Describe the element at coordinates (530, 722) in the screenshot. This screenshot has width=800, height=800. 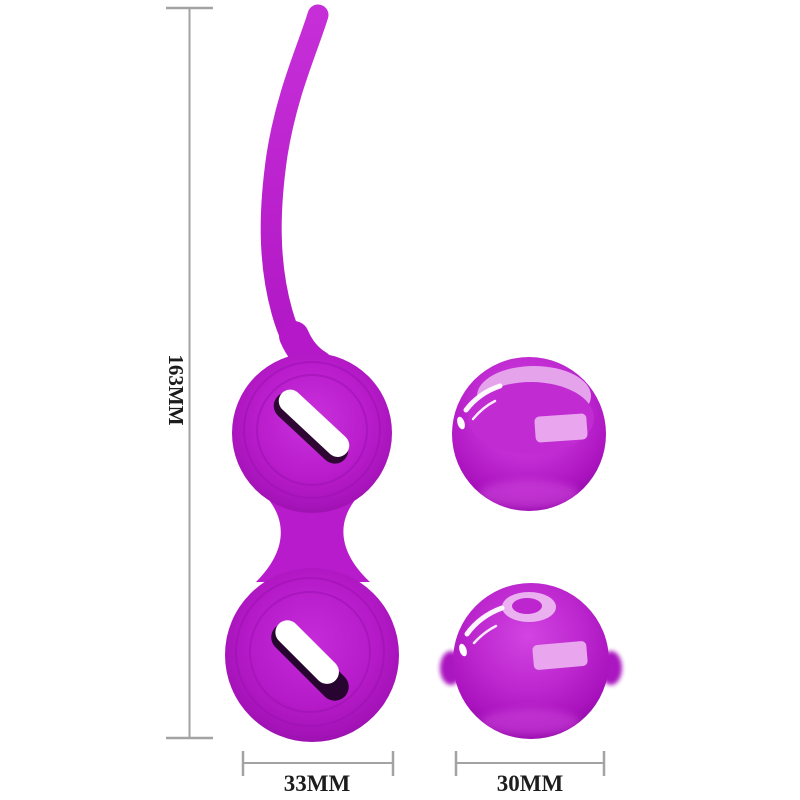
I see `single-ball-bottom-bottom-glow` at that location.